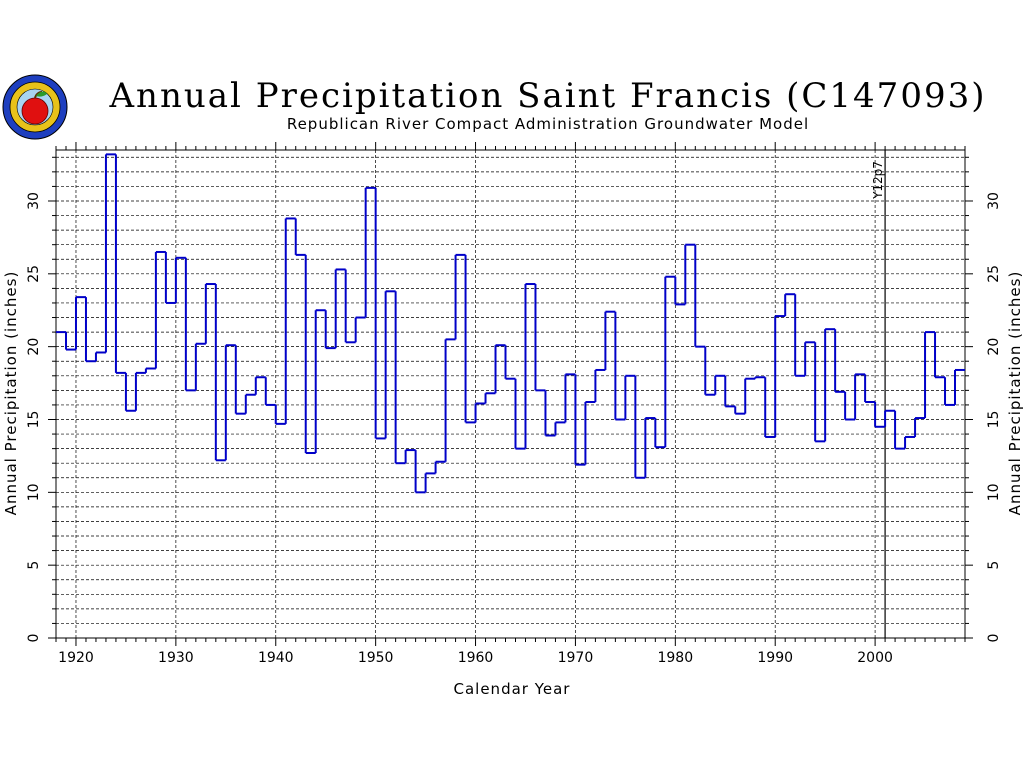 This screenshot has width=1024, height=768. I want to click on x-tick-labels: 1920 1930 1940 1950 1960 1970 1980 1990 2000, so click(475, 658).